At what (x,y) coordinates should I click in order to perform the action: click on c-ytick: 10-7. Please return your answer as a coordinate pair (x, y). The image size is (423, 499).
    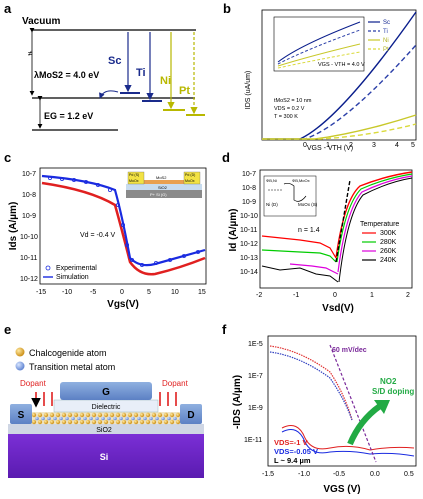
    Looking at the image, I should click on (29, 174).